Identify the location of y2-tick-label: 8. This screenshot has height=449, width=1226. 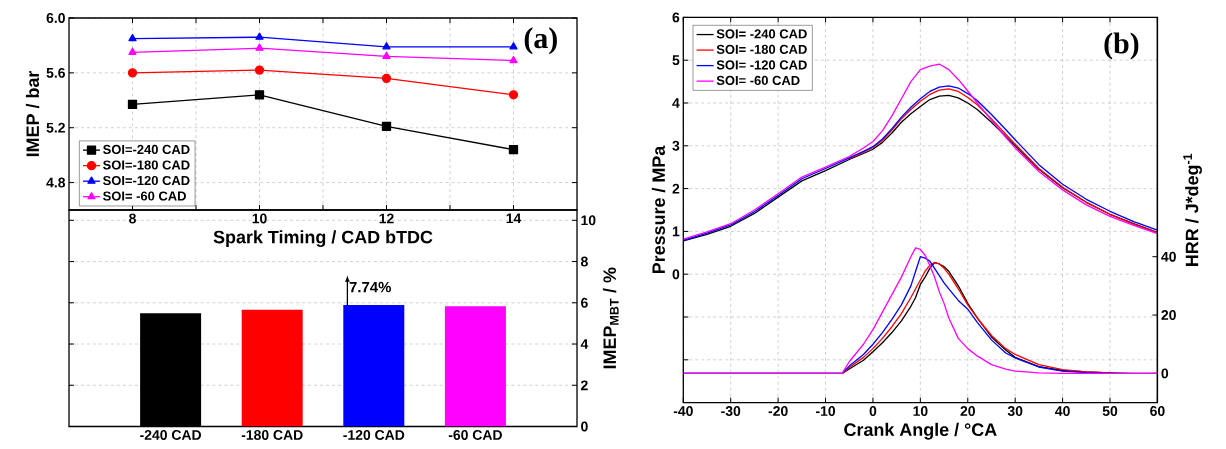
(584, 261).